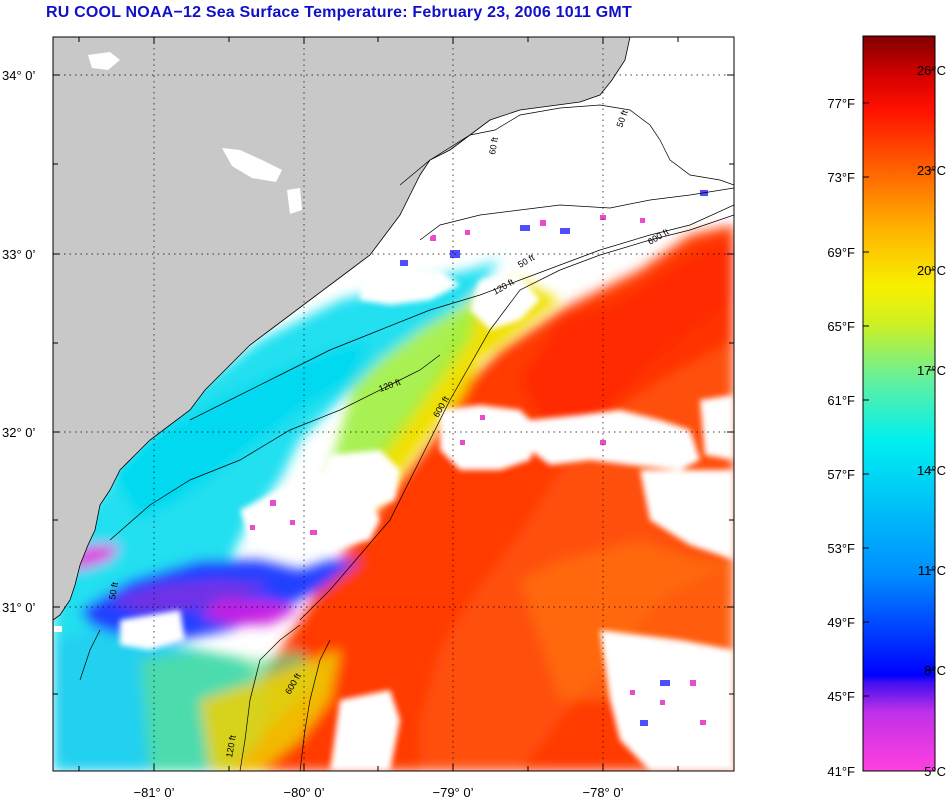  What do you see at coordinates (113, 590) in the screenshot?
I see `contour-label: 50 ft` at bounding box center [113, 590].